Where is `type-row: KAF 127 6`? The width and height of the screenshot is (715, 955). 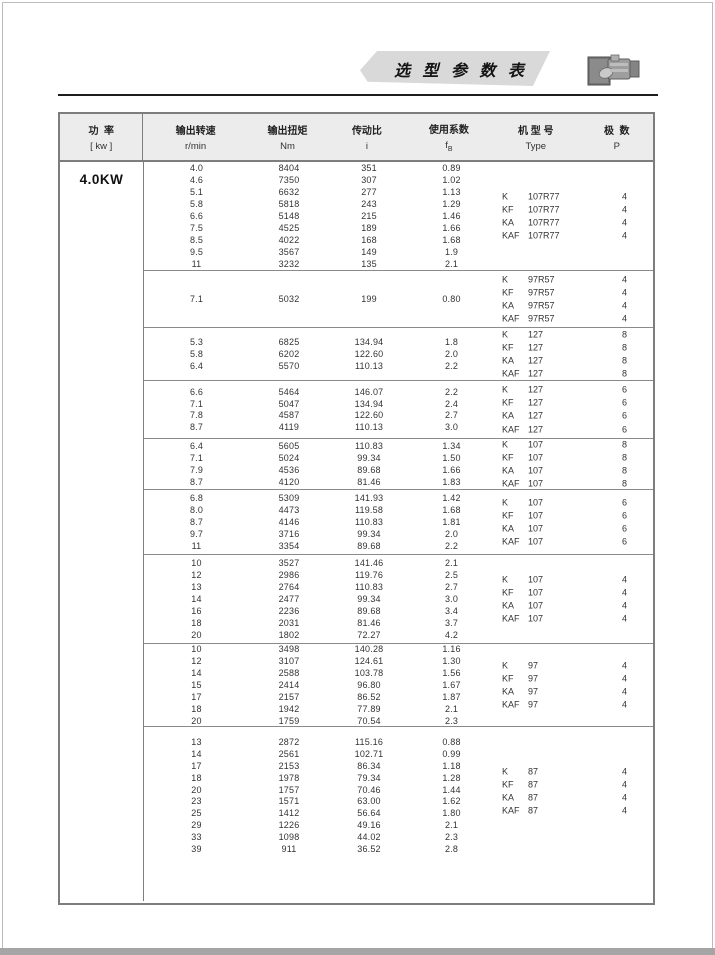 type-row: KAF 127 6 is located at coordinates (573, 429).